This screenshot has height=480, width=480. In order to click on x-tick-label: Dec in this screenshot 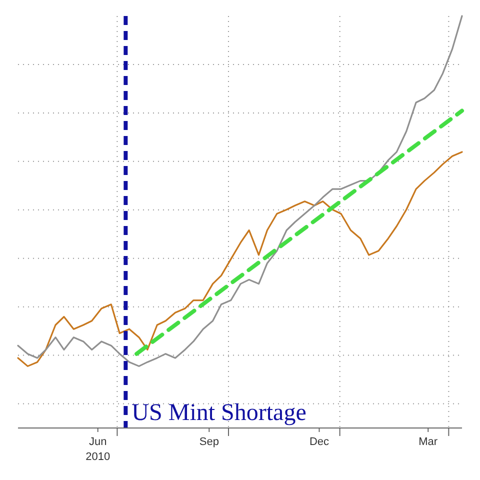, I will do `click(319, 442)`.